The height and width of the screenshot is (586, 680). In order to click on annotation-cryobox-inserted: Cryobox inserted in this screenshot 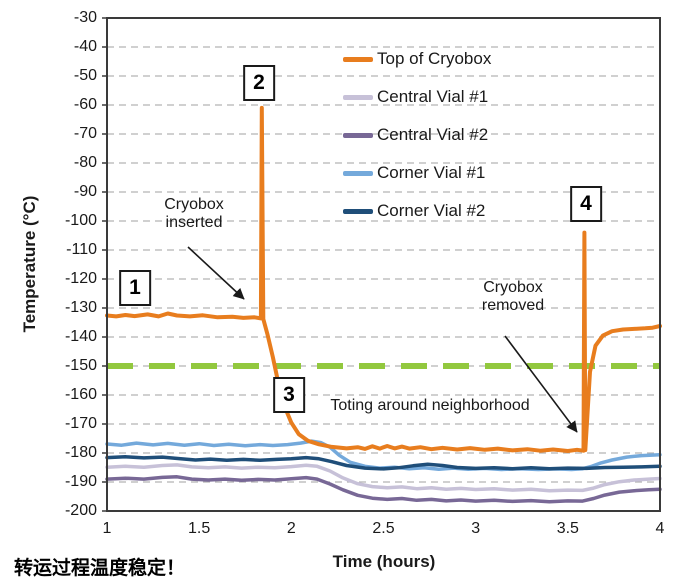, I will do `click(194, 214)`.